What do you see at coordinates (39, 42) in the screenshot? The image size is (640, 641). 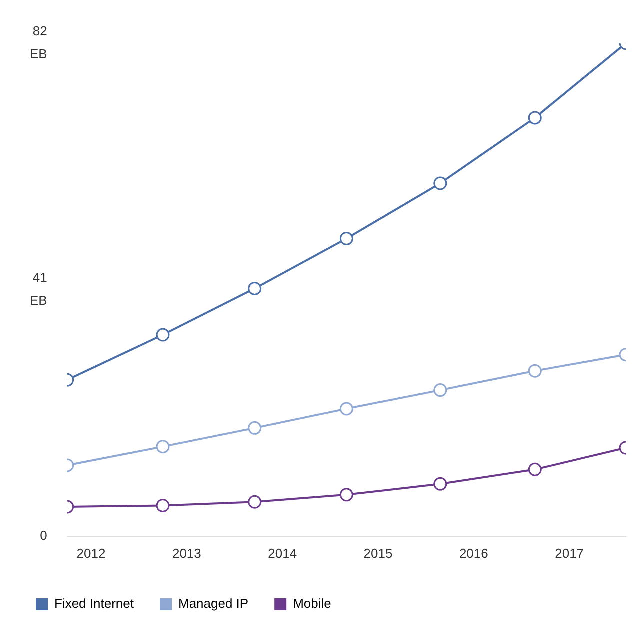 I see `y-tick-label: 82 EB` at bounding box center [39, 42].